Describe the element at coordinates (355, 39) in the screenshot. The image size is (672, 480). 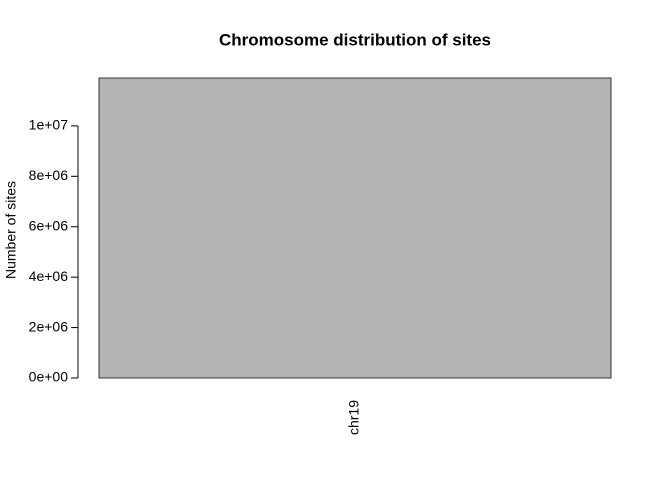
I see `chart-title: Chromosome distribution of sites` at that location.